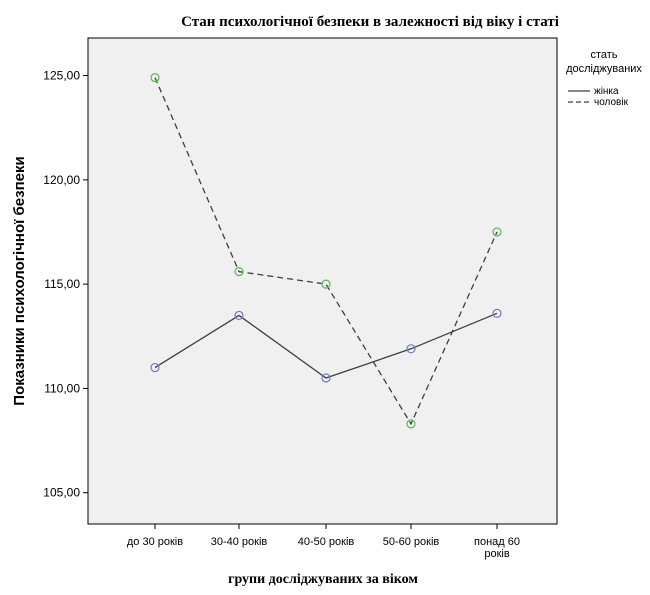 The height and width of the screenshot is (595, 650). What do you see at coordinates (61, 76) in the screenshot?
I see `y-tick-label: 125,00` at bounding box center [61, 76].